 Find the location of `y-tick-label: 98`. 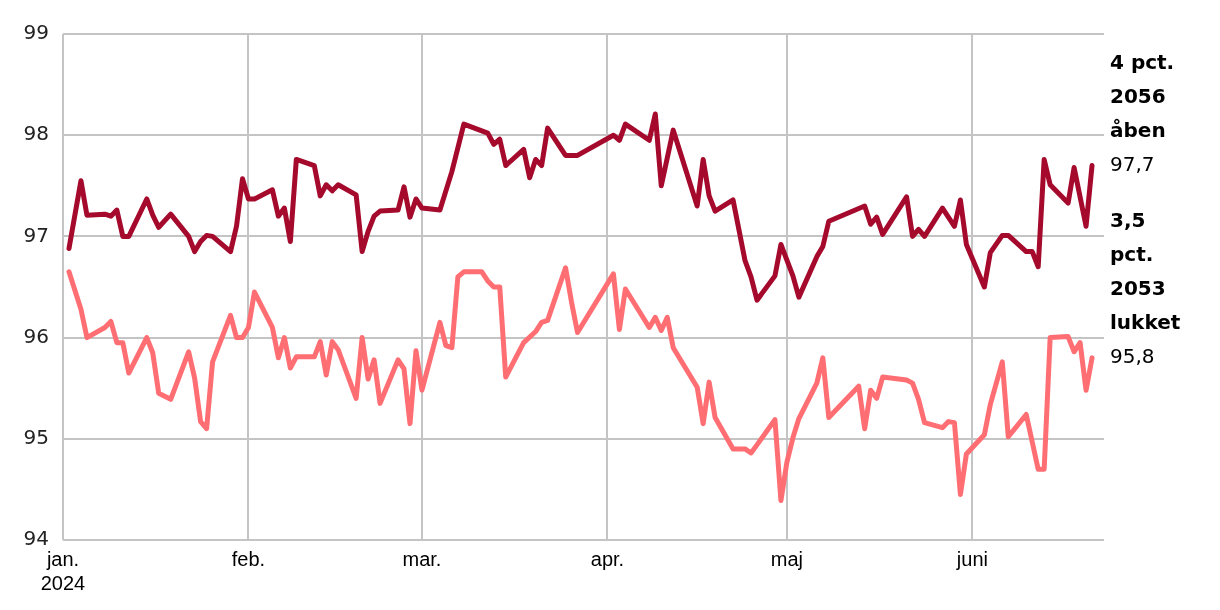

y-tick-label: 98 is located at coordinates (36, 133).